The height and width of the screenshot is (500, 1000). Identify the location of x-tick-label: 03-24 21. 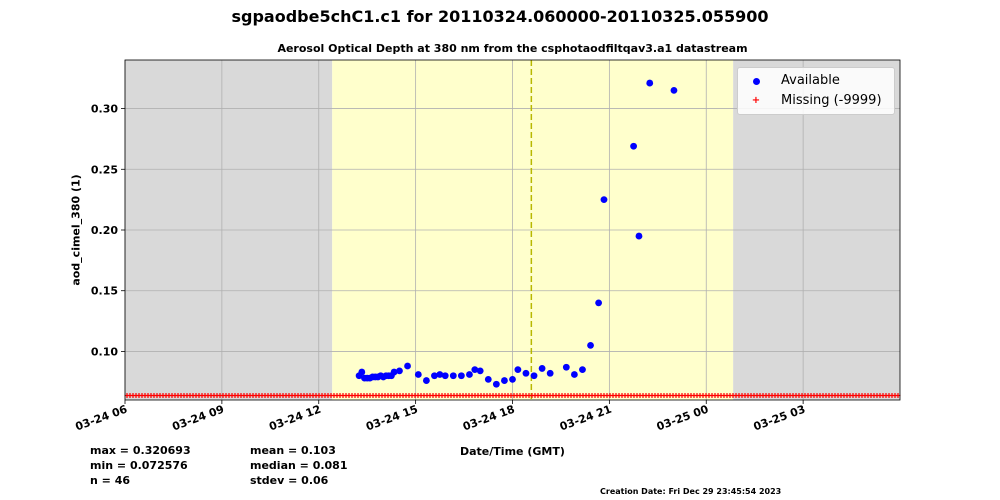
(585, 418).